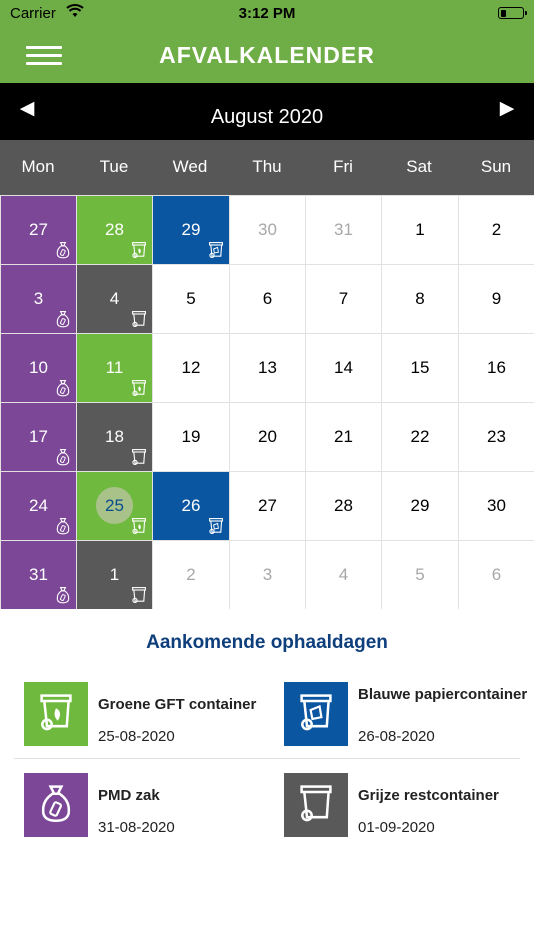 This screenshot has height=950, width=534. I want to click on upcoming-item-date: 01-09-2020, so click(396, 827).